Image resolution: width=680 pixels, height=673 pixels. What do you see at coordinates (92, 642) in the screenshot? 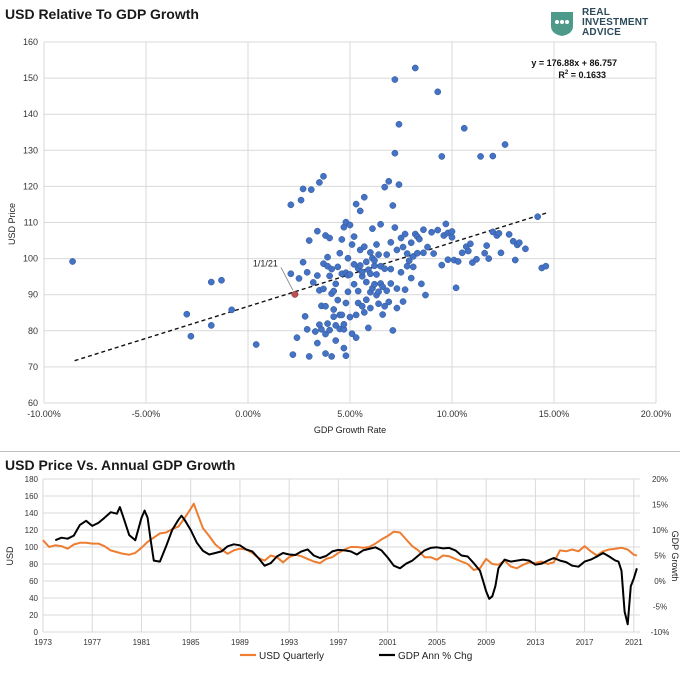
I see `x-tick-label: 1977` at bounding box center [92, 642].